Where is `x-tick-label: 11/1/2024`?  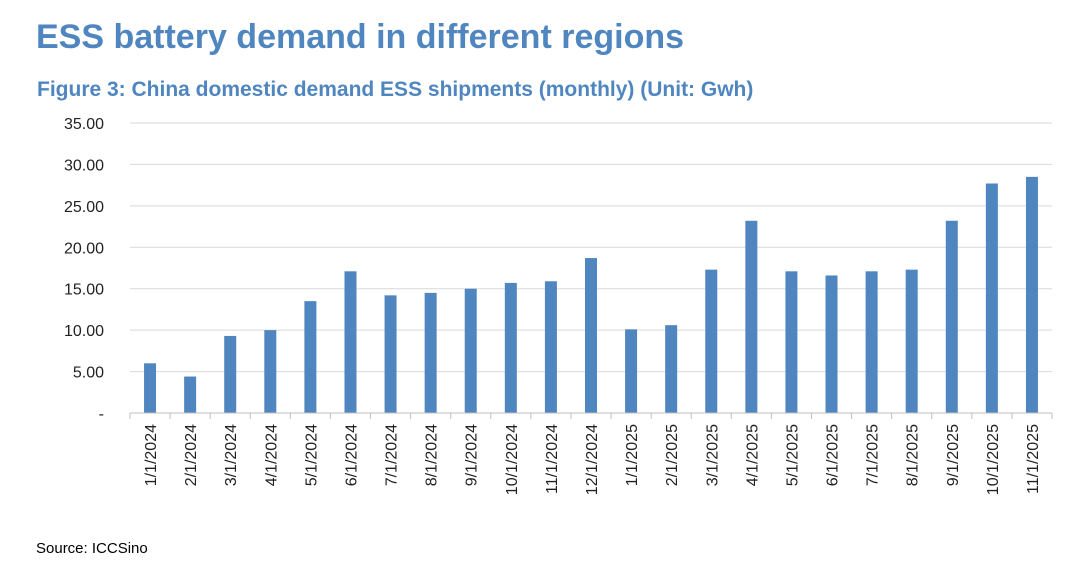 x-tick-label: 11/1/2024 is located at coordinates (552, 459).